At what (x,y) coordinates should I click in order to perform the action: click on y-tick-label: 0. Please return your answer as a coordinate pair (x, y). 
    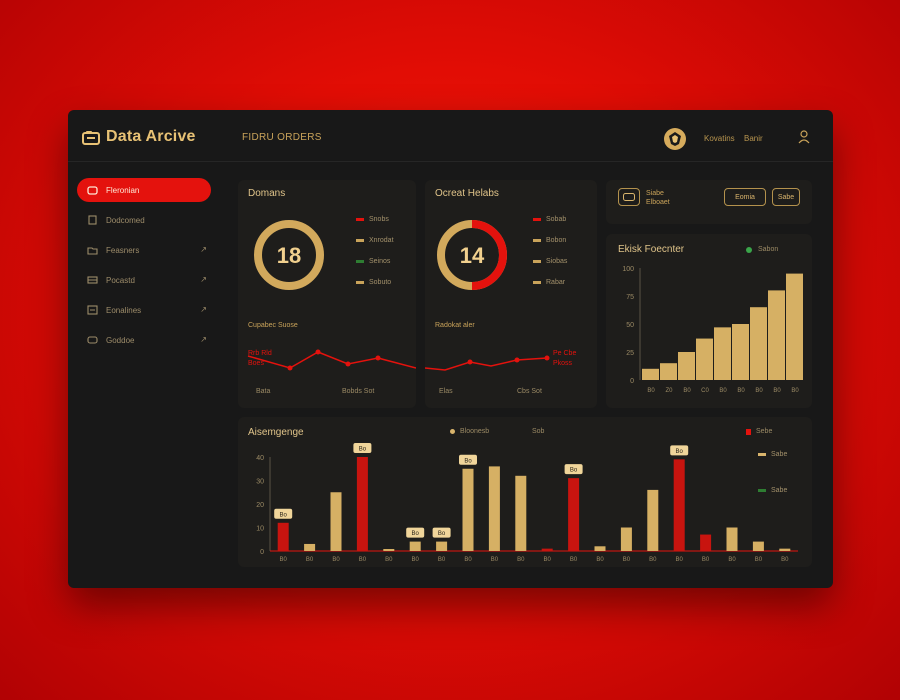
    Looking at the image, I should click on (632, 381).